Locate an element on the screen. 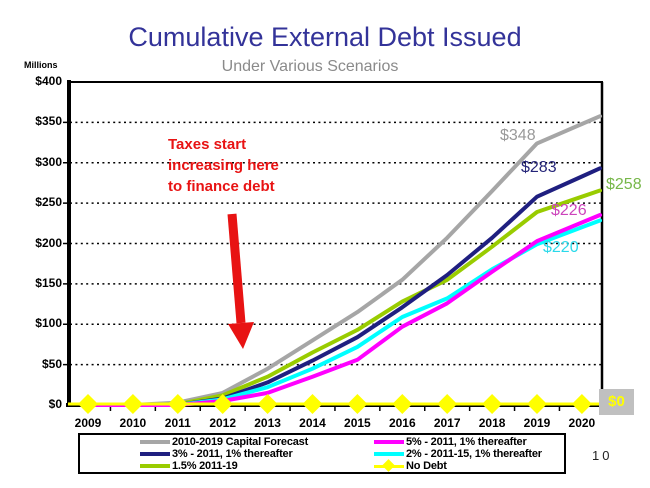  legend-label-5: No Debt is located at coordinates (426, 465).